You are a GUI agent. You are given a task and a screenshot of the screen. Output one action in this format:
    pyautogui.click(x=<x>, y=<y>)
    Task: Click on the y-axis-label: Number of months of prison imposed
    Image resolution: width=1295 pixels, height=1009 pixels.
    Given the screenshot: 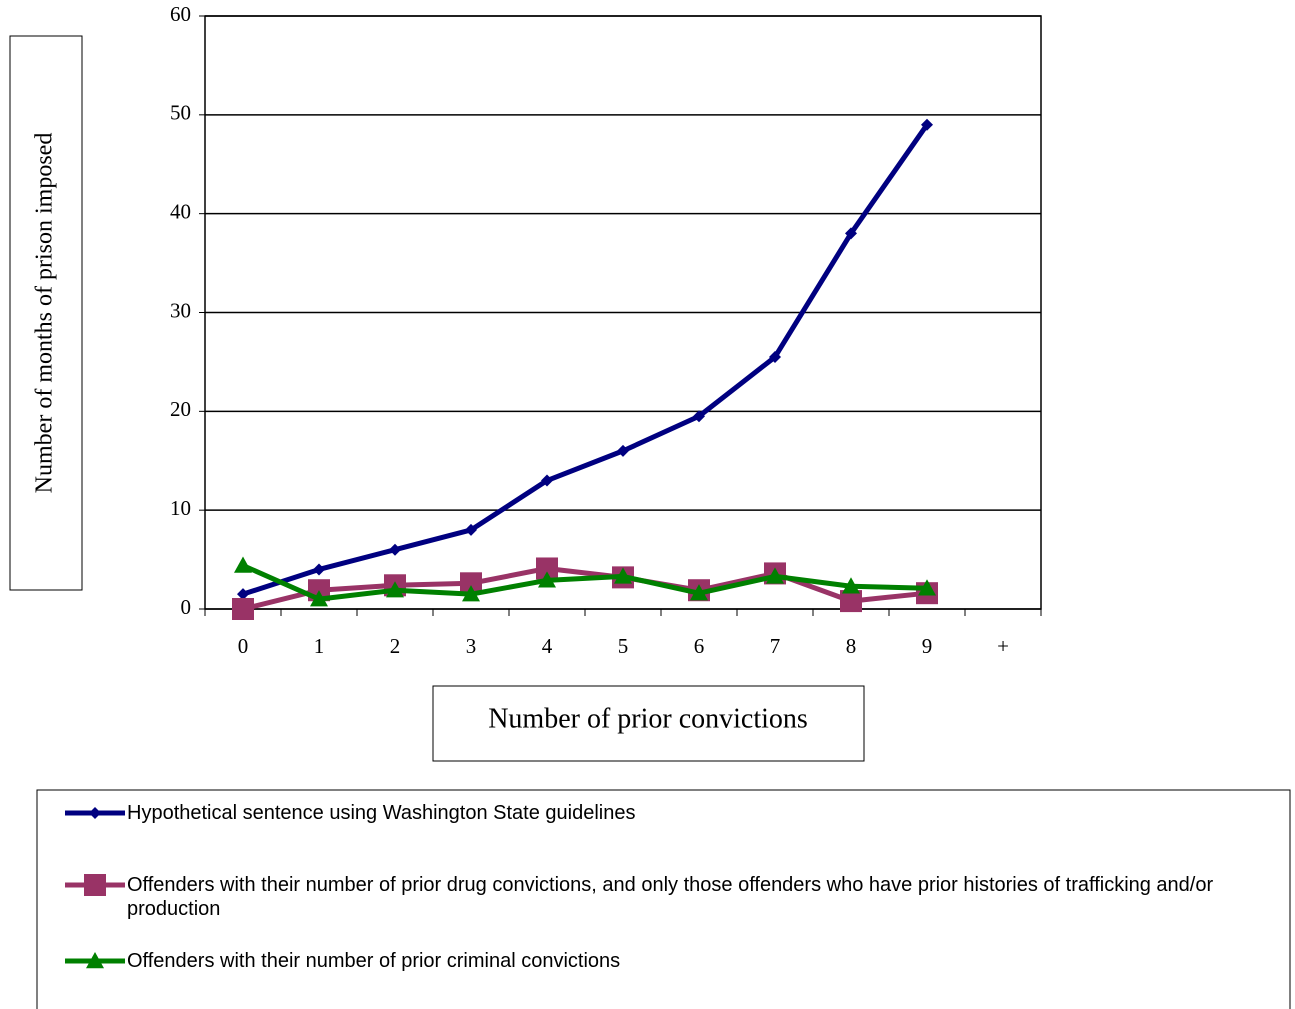 What is the action you would take?
    pyautogui.click(x=45, y=313)
    